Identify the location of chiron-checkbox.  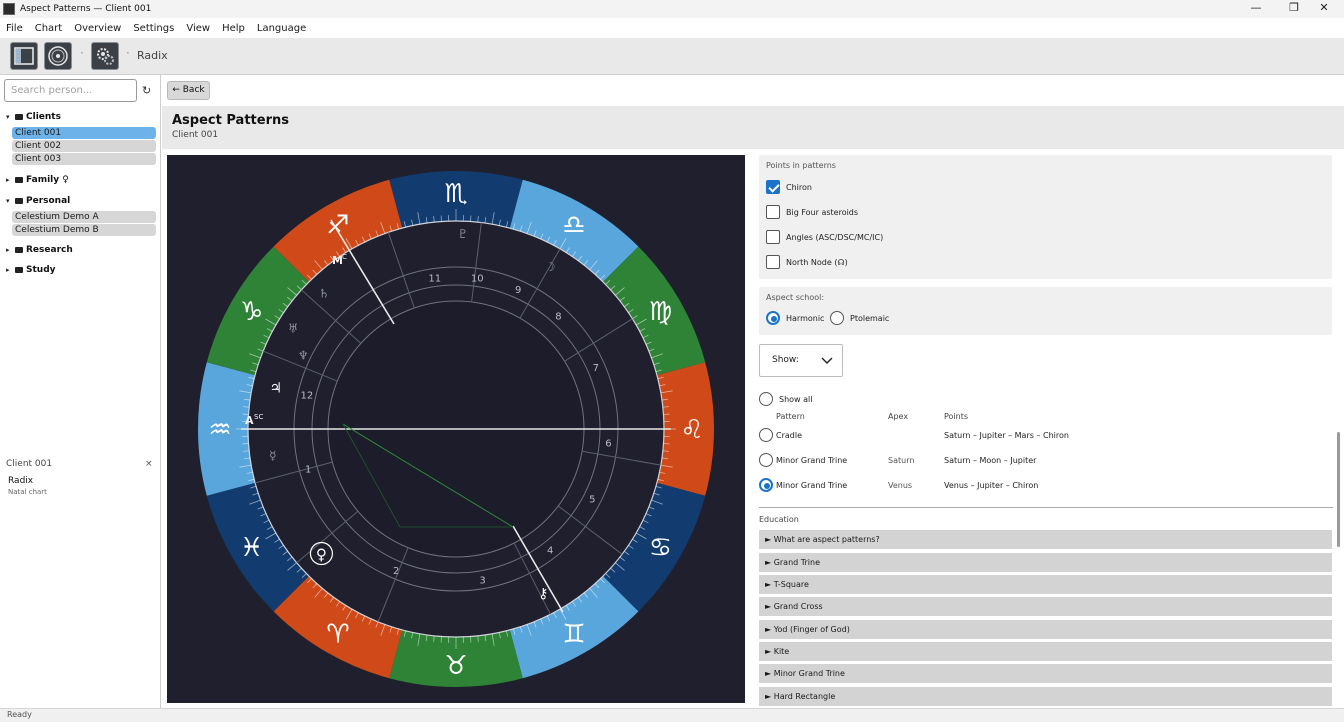
(773, 187).